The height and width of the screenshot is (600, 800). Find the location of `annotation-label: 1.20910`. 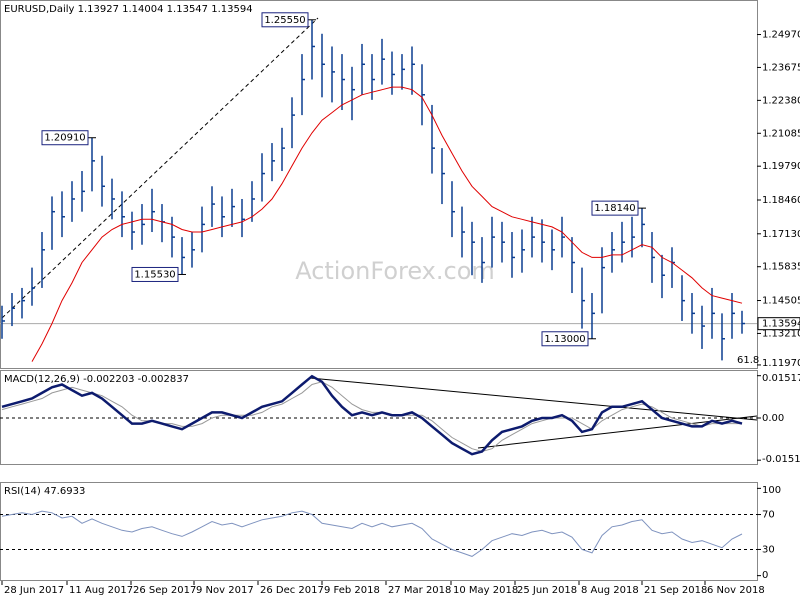

annotation-label: 1.20910 is located at coordinates (64, 138).